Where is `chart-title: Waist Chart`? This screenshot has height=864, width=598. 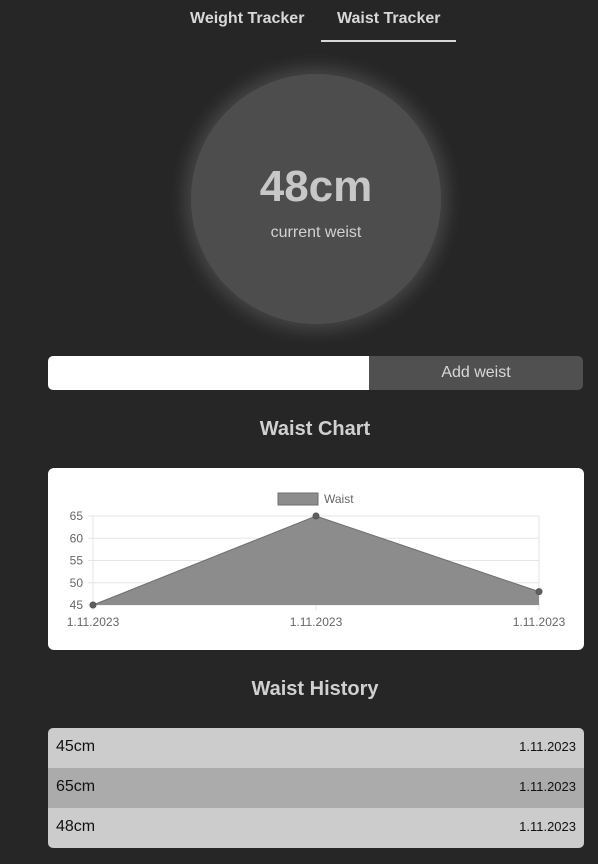
chart-title: Waist Chart is located at coordinates (315, 429).